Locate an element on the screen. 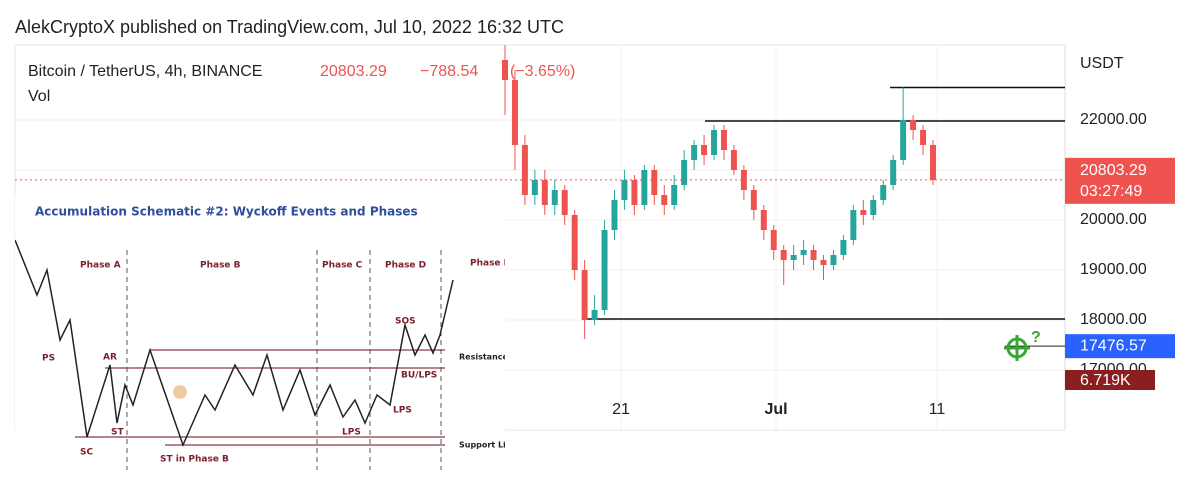  event: ST in Phase B is located at coordinates (194, 460).